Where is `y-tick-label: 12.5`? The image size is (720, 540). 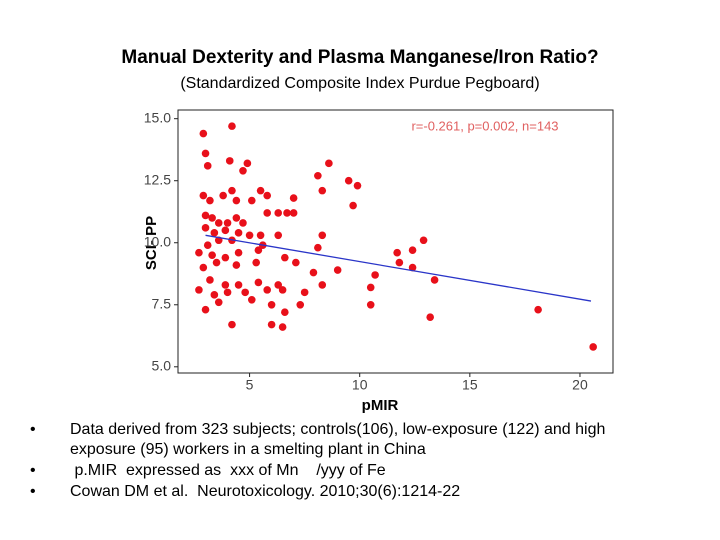
y-tick-label: 12.5 is located at coordinates (157, 179).